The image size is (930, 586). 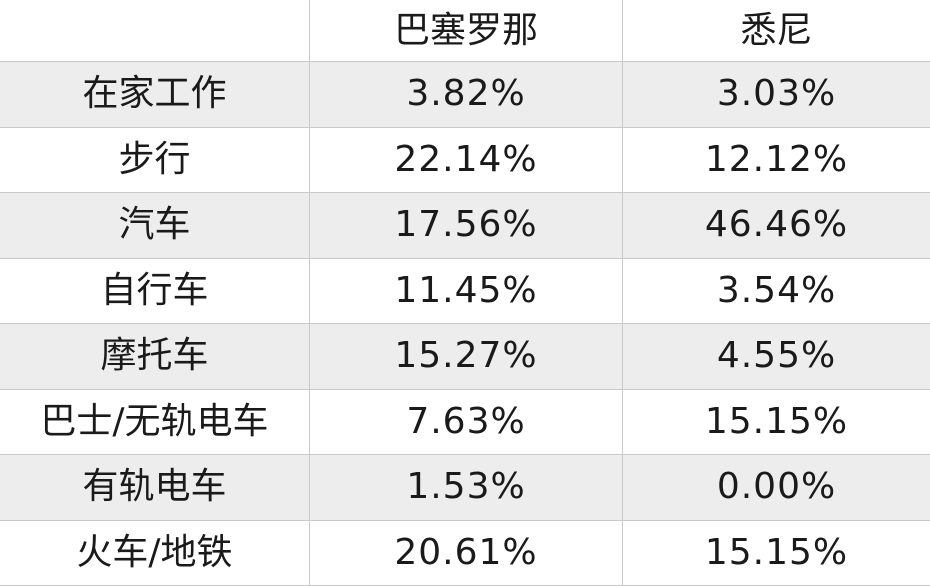 I want to click on barcelona-value: 20.61%, so click(x=466, y=553).